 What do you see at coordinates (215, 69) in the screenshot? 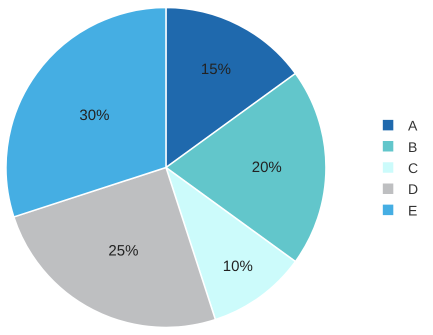
I see `data-label: 15%` at bounding box center [215, 69].